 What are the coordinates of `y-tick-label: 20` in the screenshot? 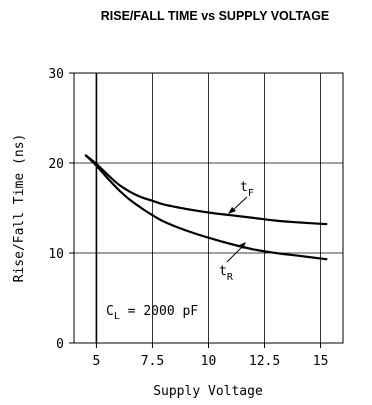 It's located at (56, 164).